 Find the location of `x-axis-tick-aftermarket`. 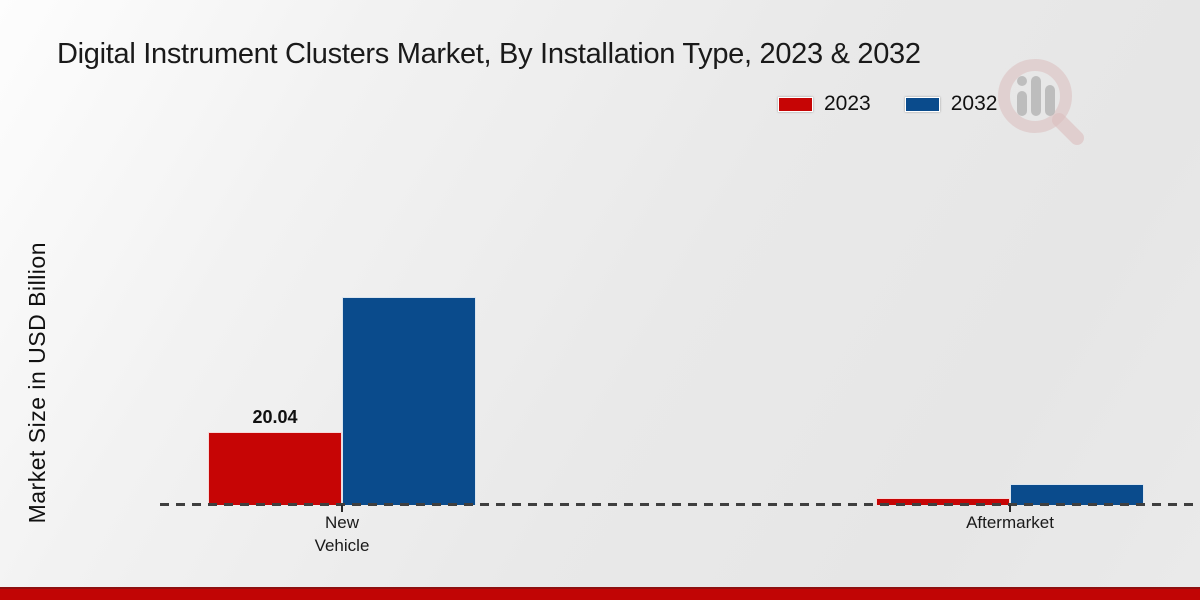

x-axis-tick-aftermarket is located at coordinates (1010, 508).